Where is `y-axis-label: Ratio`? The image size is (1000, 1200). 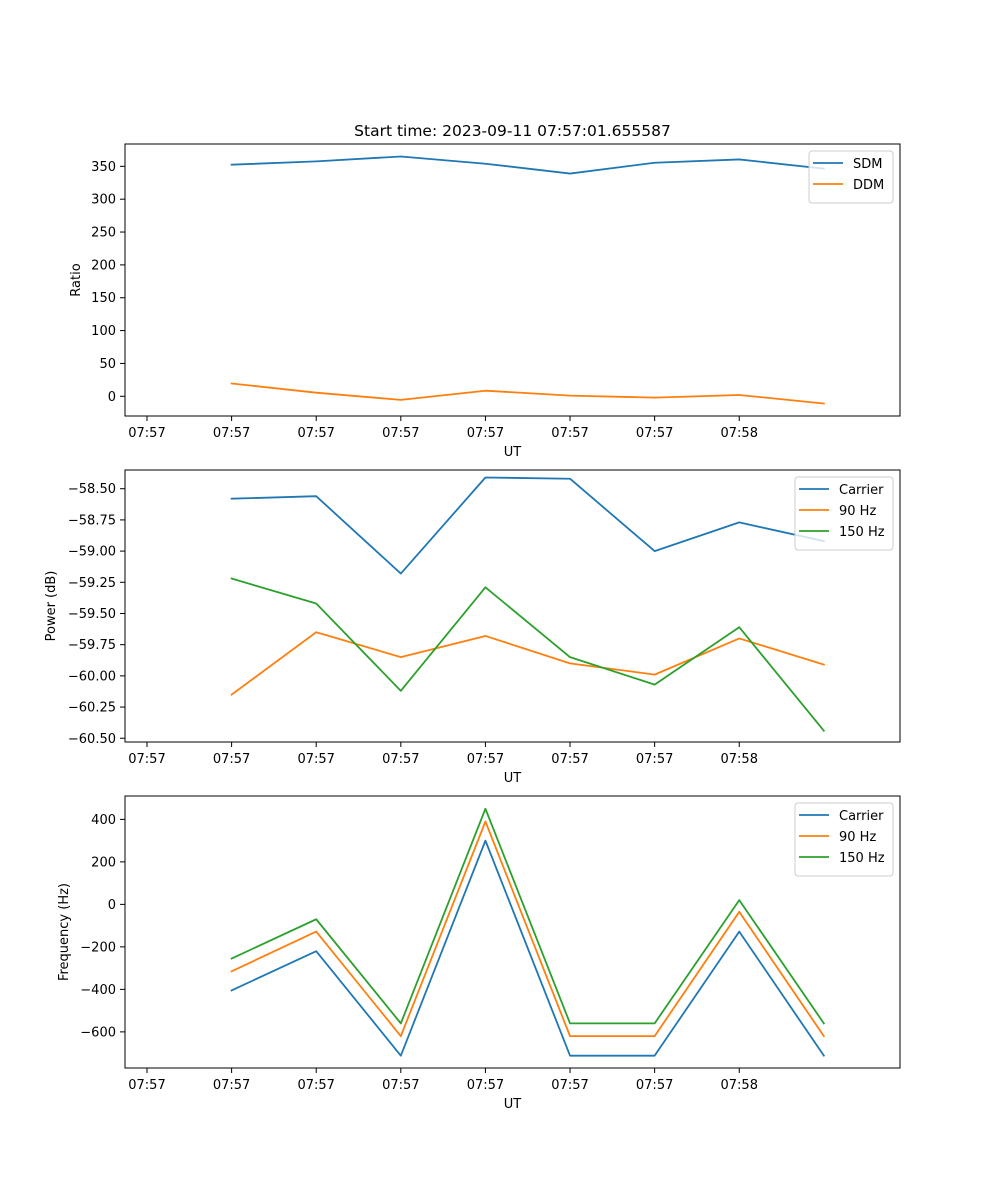
y-axis-label: Ratio is located at coordinates (76, 279).